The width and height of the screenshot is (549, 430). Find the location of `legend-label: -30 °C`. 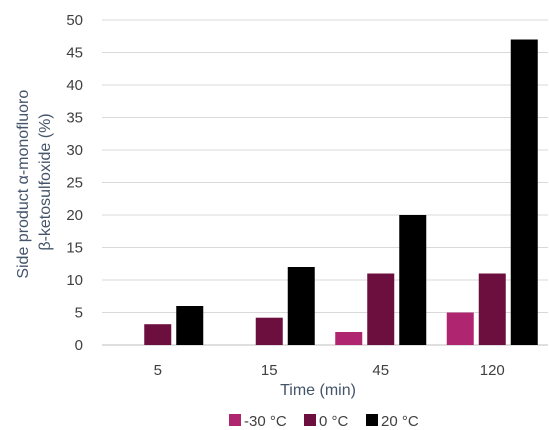

legend-label: -30 °C is located at coordinates (265, 421).